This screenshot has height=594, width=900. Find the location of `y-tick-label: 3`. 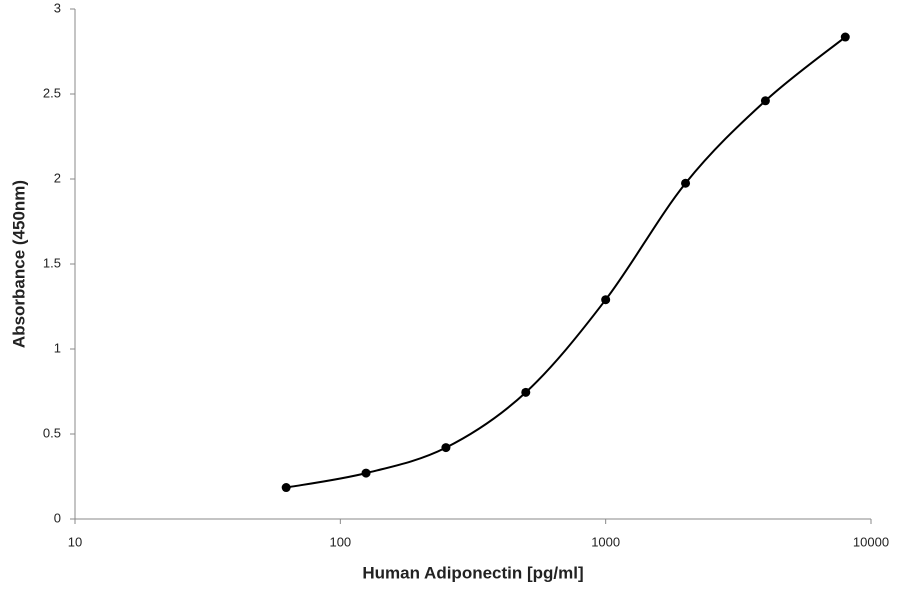

y-tick-label: 3 is located at coordinates (57, 7).